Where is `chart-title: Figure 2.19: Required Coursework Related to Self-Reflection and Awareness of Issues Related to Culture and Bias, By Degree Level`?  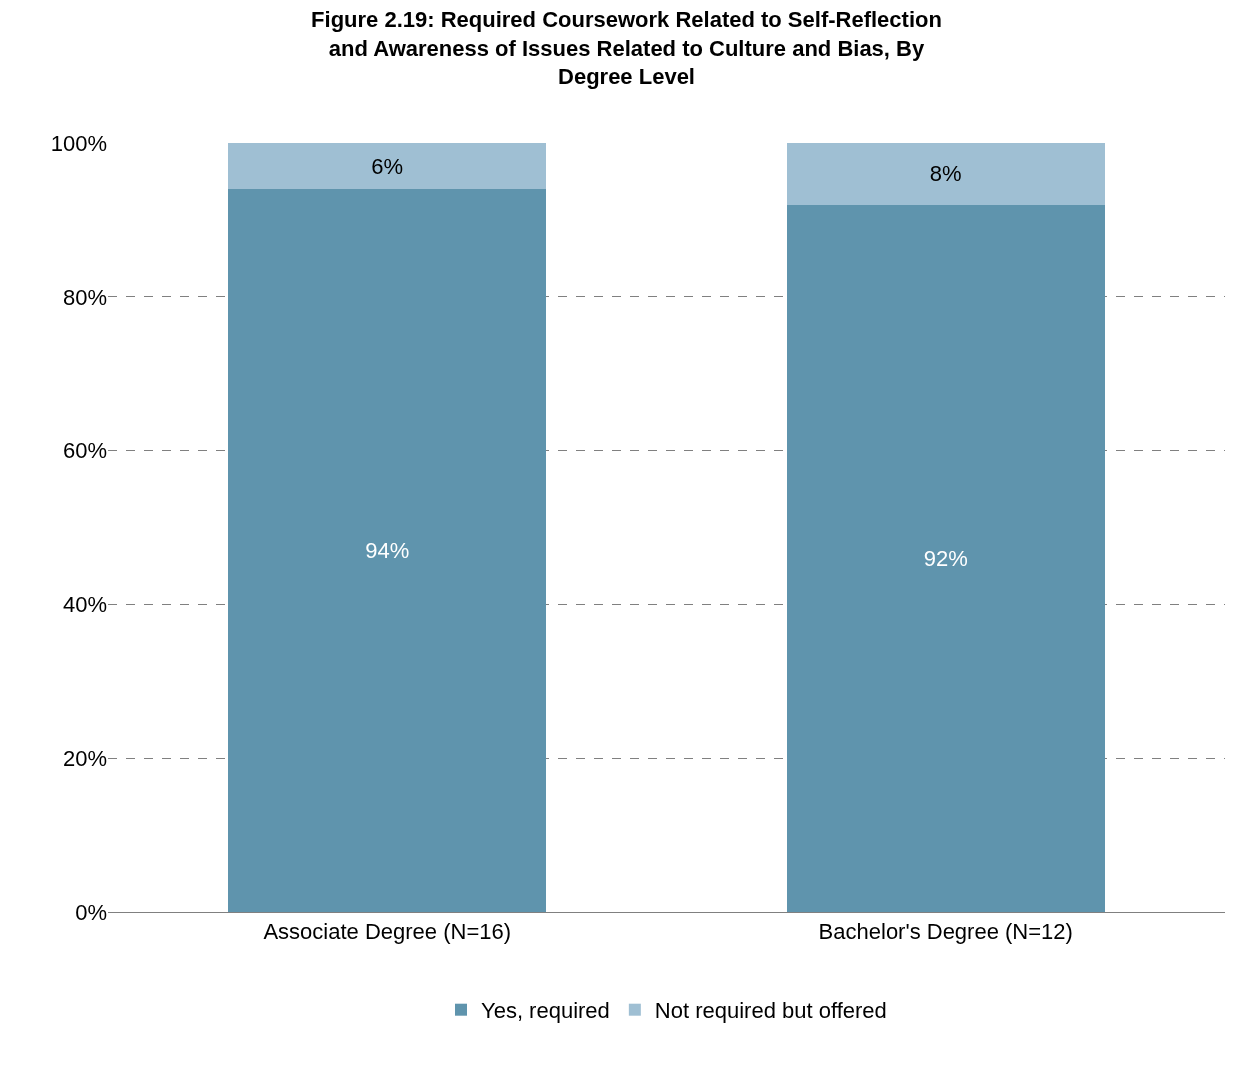 chart-title: Figure 2.19: Required Coursework Related to Self-Reflection and Awareness of Issues Related to Culture and Bias, By Degree Level is located at coordinates (626, 48).